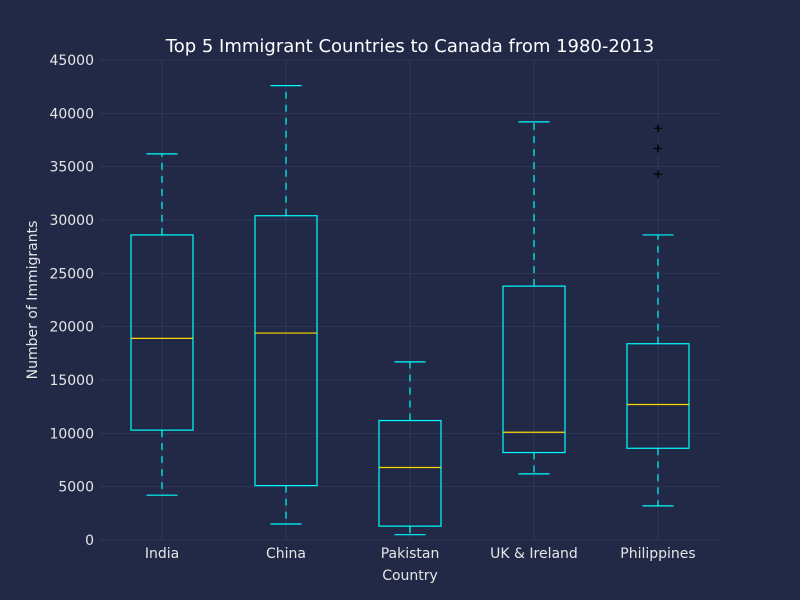 The image size is (800, 600). Describe the element at coordinates (71, 381) in the screenshot. I see `y-tick-label: 15000` at that location.